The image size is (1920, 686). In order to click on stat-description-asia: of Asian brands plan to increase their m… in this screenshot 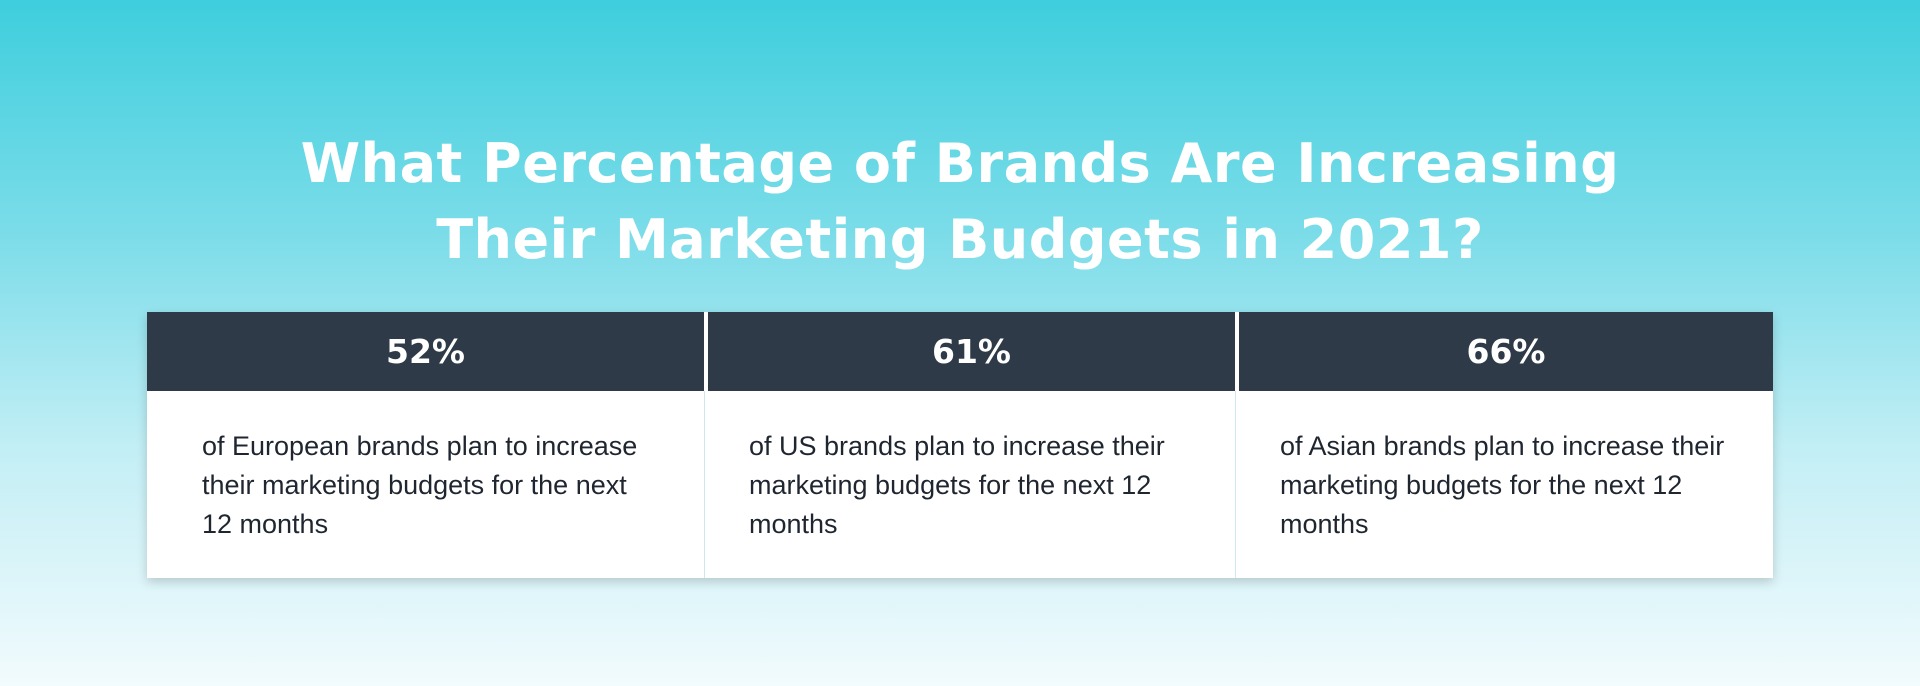, I will do `click(1504, 484)`.